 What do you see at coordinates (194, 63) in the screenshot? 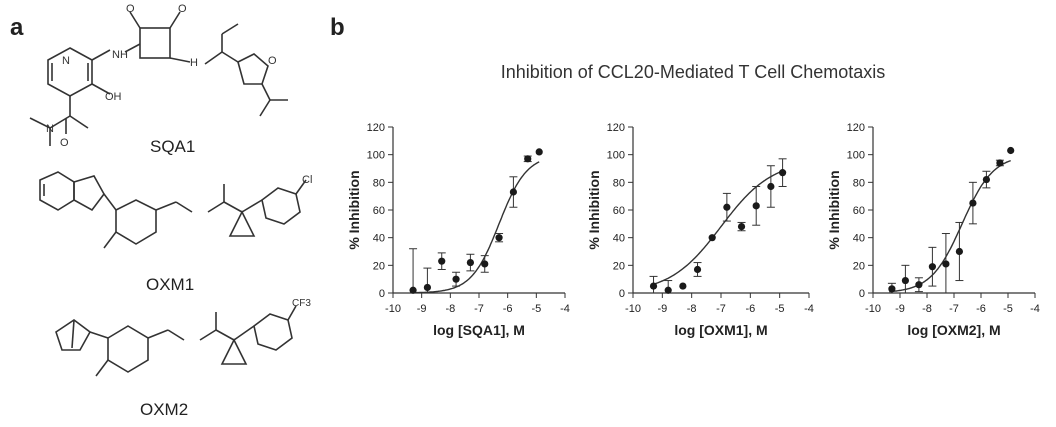
I see `nh-label-2: H` at bounding box center [194, 63].